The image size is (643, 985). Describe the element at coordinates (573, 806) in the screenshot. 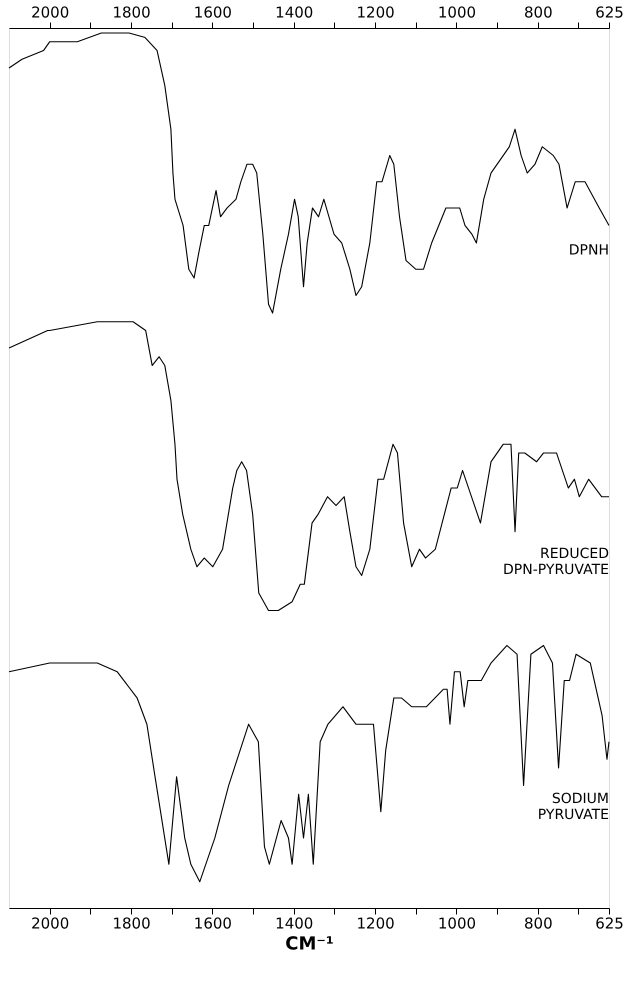

I see `series-label: SODIUM PYRUVATE` at that location.